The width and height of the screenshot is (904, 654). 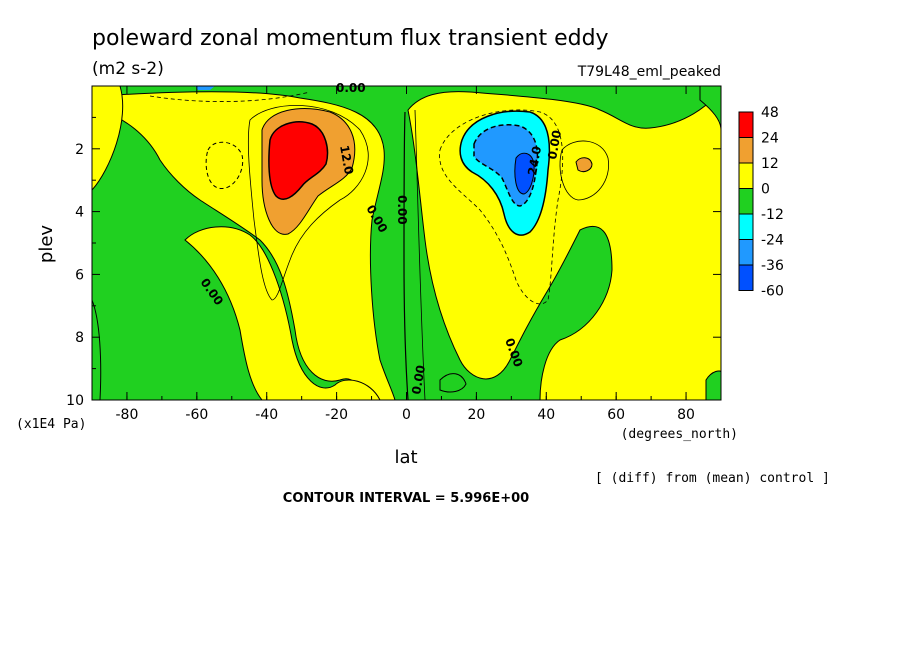 I want to click on region-sh-left-ring, so click(x=108, y=138).